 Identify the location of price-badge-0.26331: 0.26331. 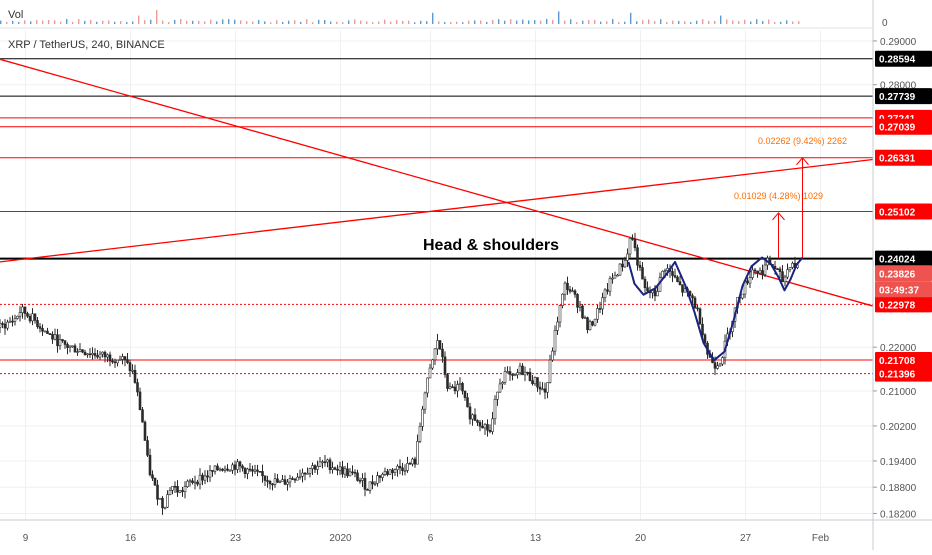
(897, 159).